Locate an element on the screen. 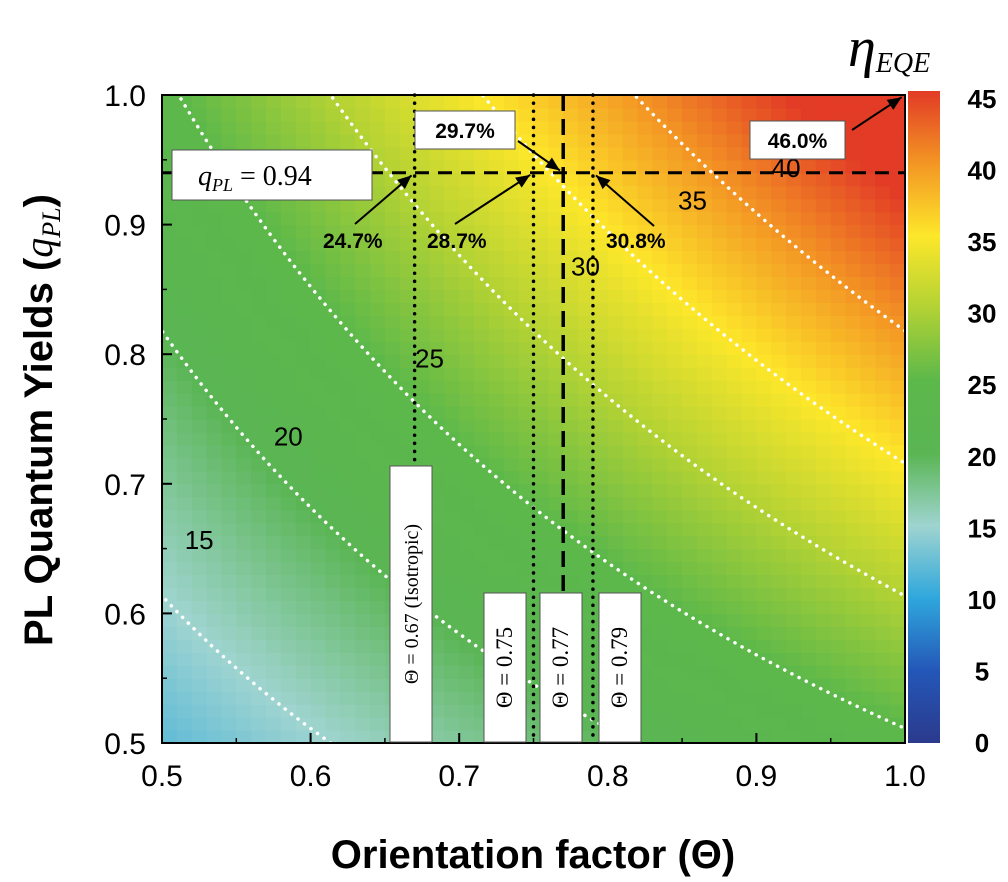  annotation-box is located at coordinates (797, 140).